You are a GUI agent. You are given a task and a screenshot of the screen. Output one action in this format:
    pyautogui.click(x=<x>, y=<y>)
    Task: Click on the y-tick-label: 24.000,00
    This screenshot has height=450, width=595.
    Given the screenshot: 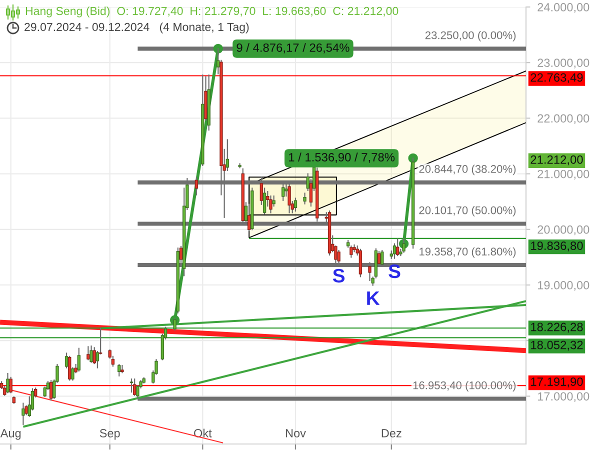 What is the action you would take?
    pyautogui.click(x=564, y=8)
    